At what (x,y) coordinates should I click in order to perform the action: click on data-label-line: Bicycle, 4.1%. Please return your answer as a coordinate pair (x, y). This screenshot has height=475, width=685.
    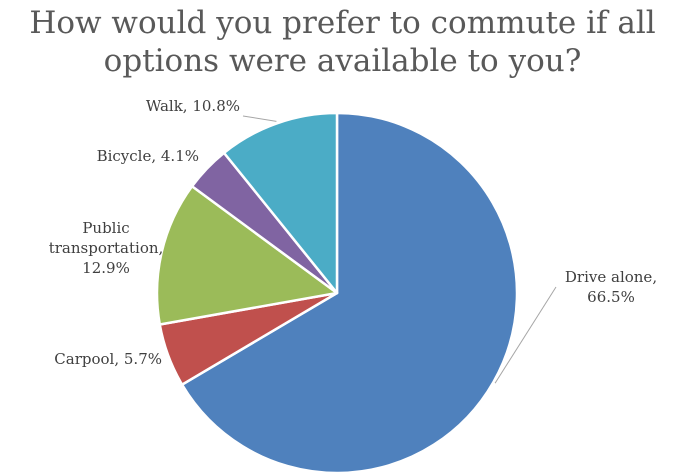
    Looking at the image, I should click on (148, 156).